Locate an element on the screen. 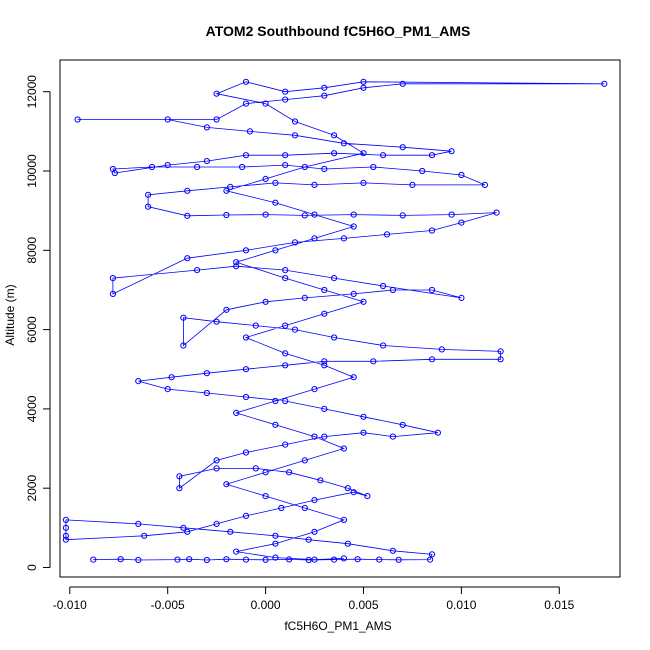 The width and height of the screenshot is (650, 650). y-tick-label: 4000 is located at coordinates (32, 408).